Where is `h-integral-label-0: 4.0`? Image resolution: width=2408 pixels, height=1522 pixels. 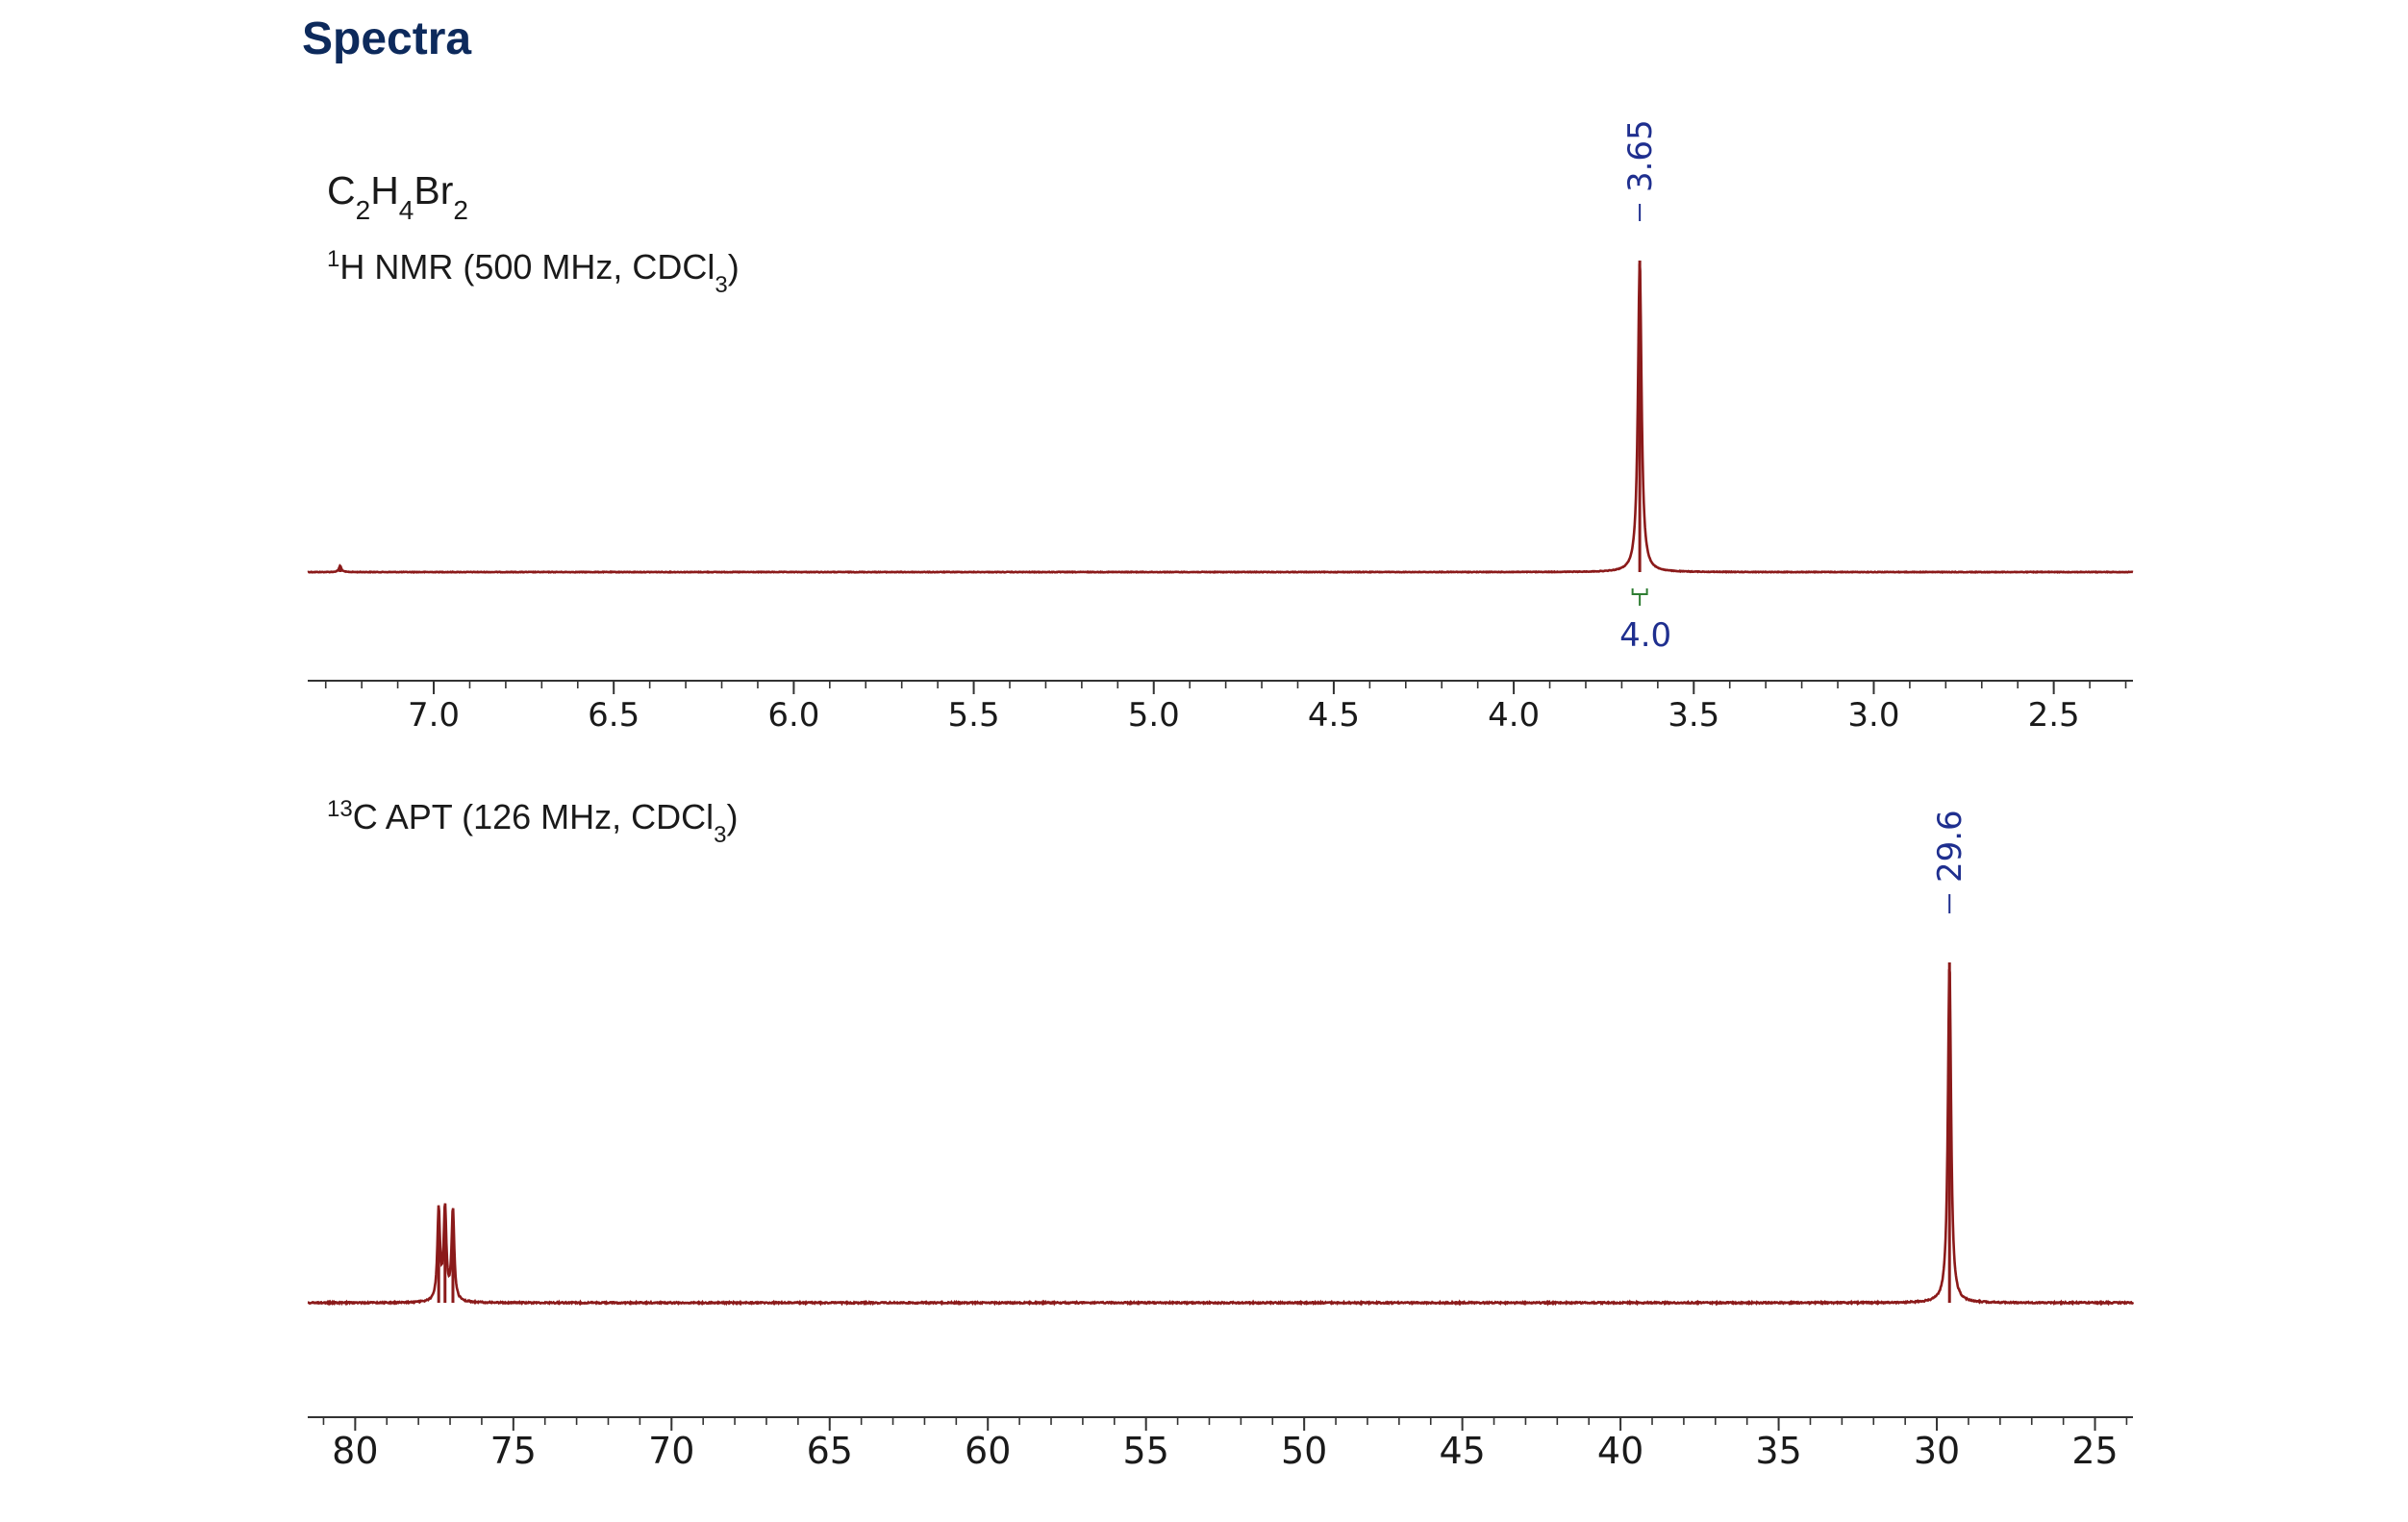 h-integral-label-0: 4.0 is located at coordinates (1645, 635).